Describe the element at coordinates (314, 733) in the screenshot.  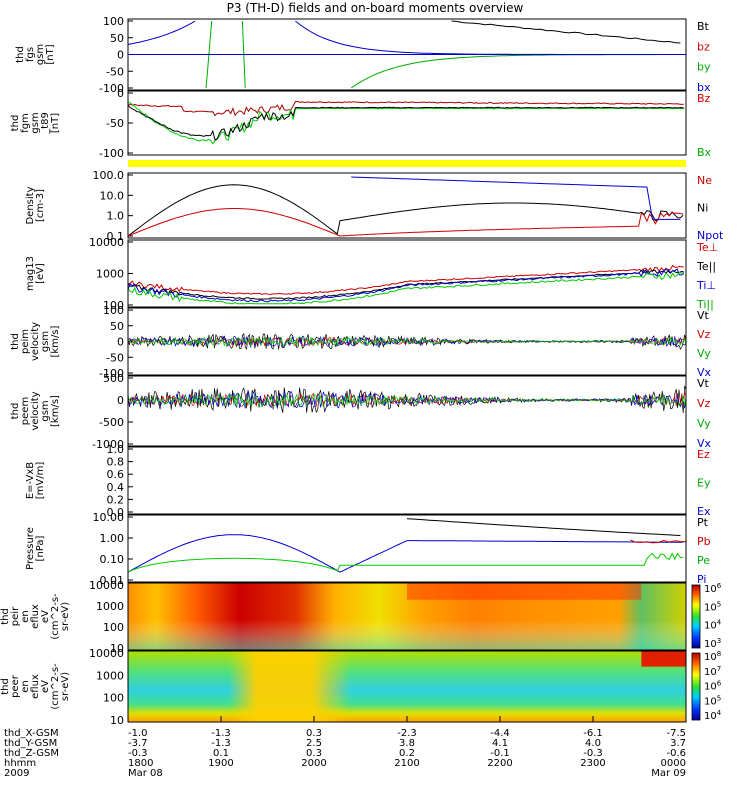
I see `xaxis-value: 0.3` at that location.